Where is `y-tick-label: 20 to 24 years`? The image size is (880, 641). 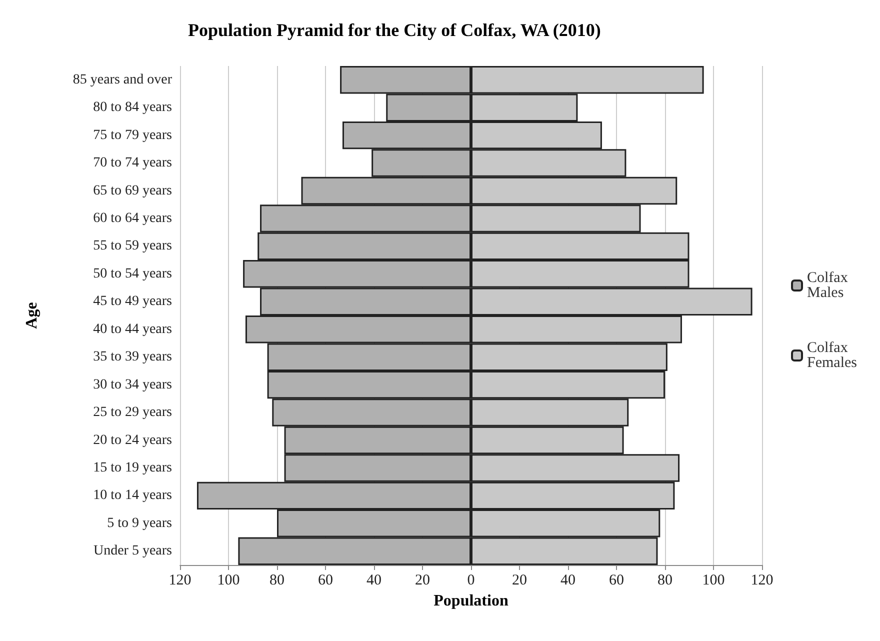
y-tick-label: 20 to 24 years is located at coordinates (132, 440).